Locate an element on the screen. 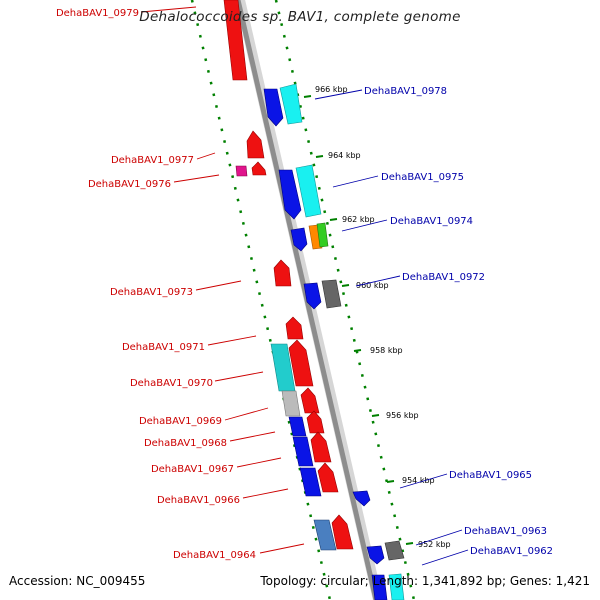 This screenshot has width=600, height=600. gene-label: DehaBAV1_0965 is located at coordinates (490, 475).